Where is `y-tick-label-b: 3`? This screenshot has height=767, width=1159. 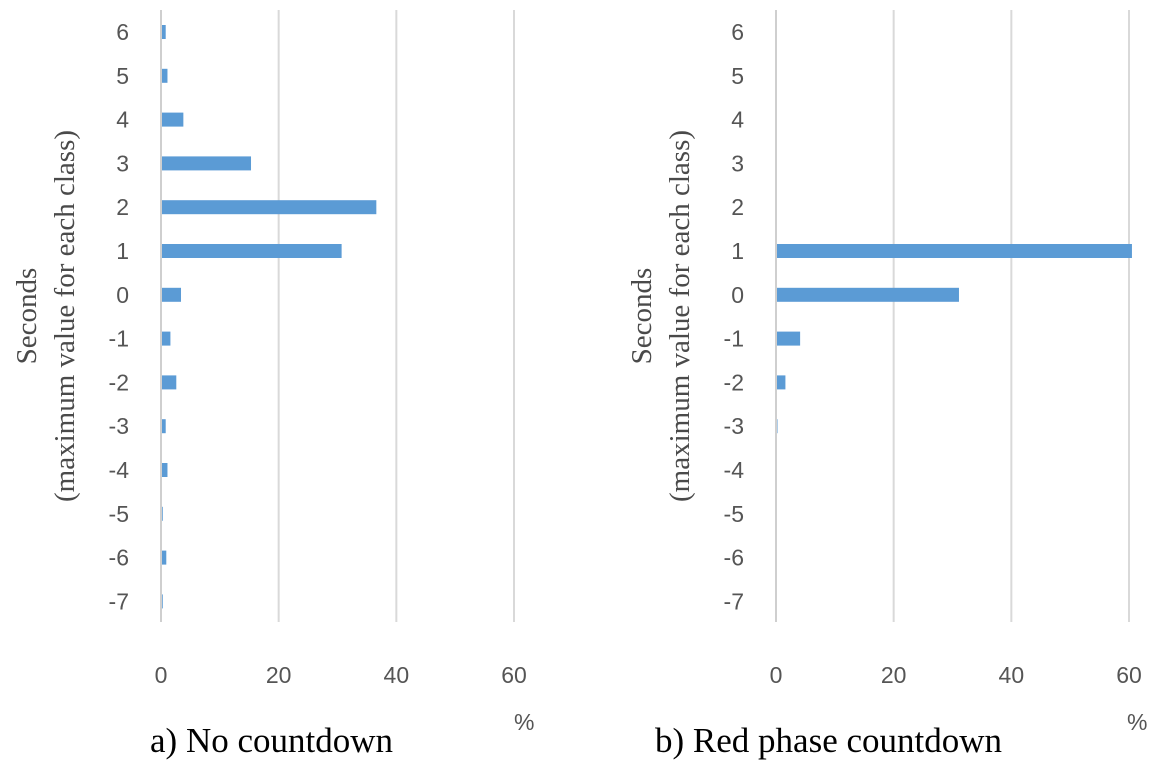 y-tick-label-b: 3 is located at coordinates (737, 163).